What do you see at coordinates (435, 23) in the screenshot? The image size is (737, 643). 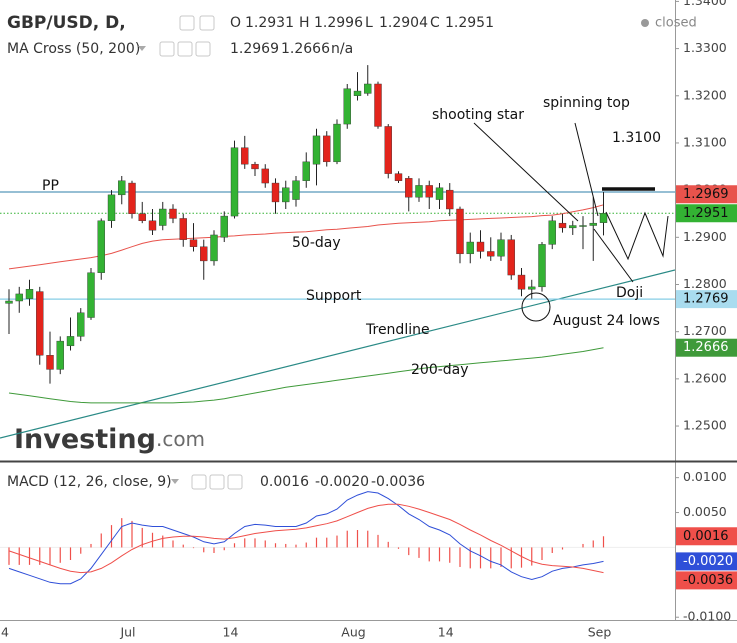 I see `ohlc-key: C` at bounding box center [435, 23].